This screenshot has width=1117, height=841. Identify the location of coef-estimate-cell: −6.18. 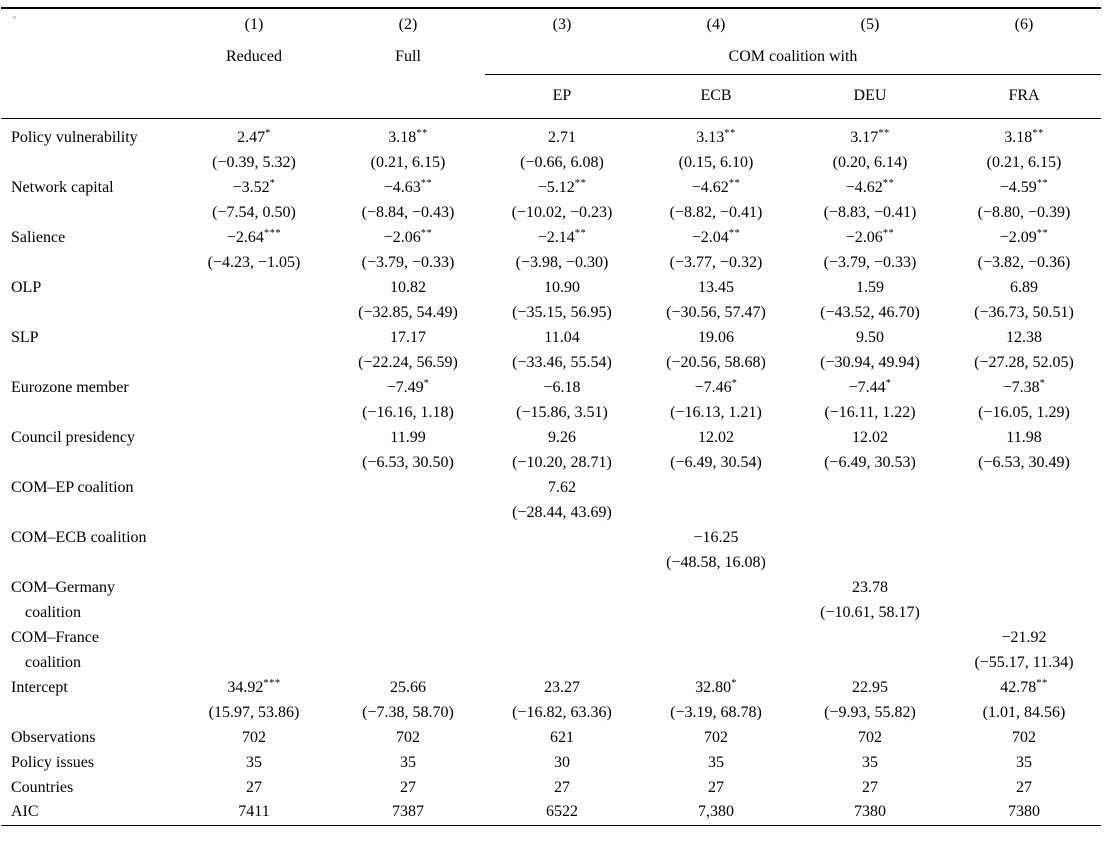
(562, 387).